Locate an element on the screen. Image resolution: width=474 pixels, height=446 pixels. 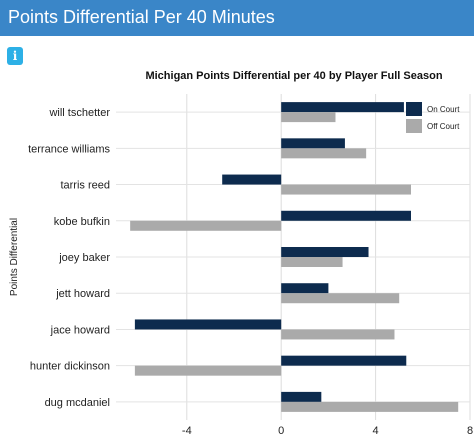
page-header: Points Differential Per 40 Minutes is located at coordinates (237, 18).